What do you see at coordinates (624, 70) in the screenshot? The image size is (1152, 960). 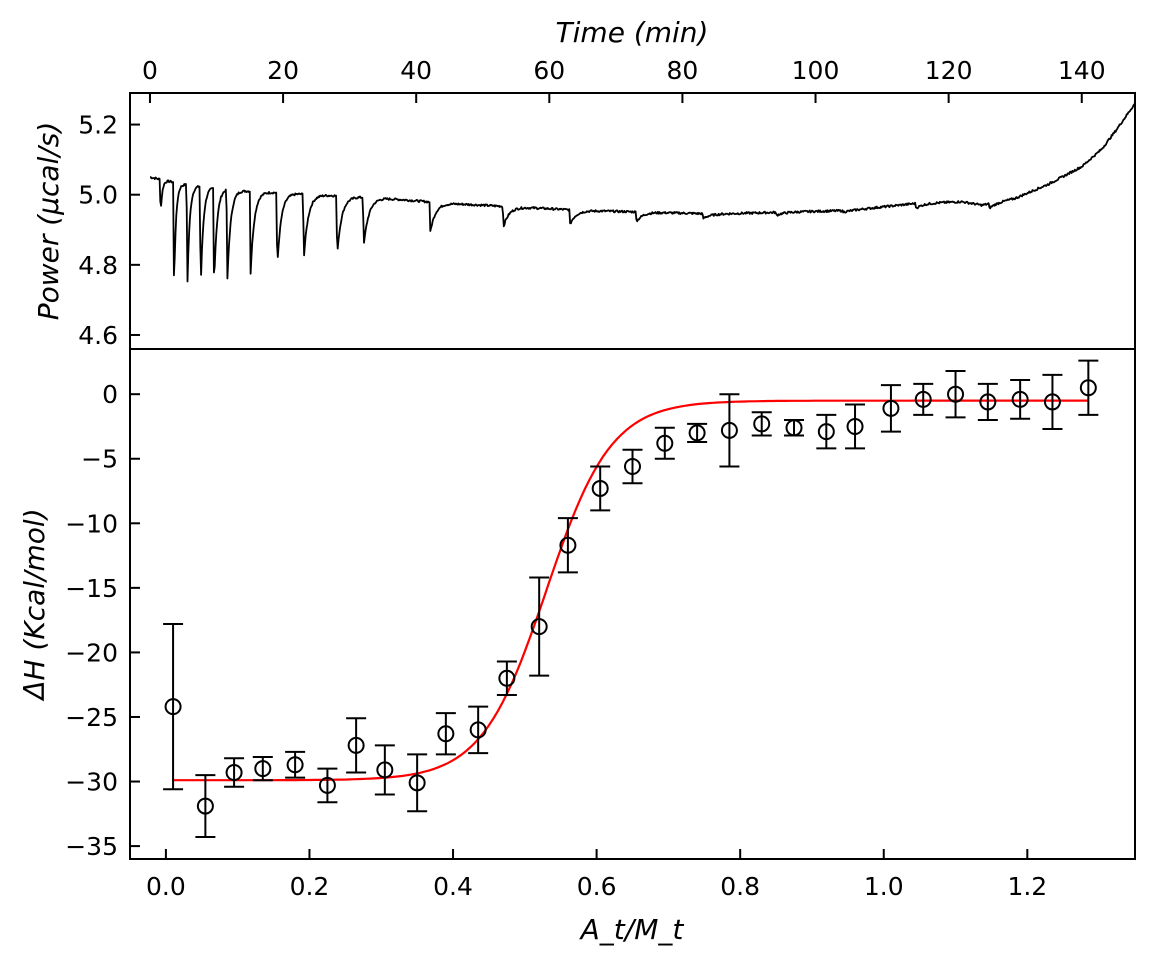 I see `top-x-tick-labels: 0 20 40 60 80 100 120 140` at bounding box center [624, 70].